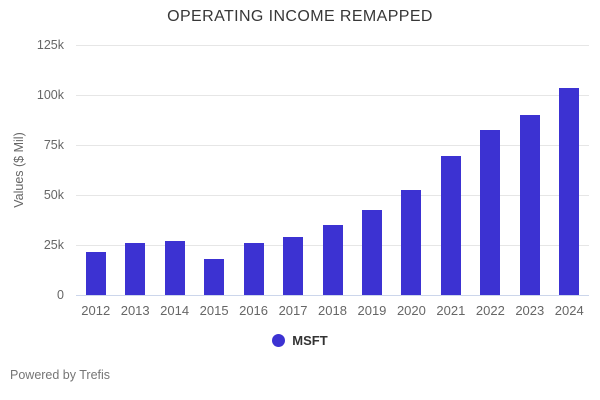 This screenshot has height=400, width=600. Describe the element at coordinates (310, 340) in the screenshot. I see `legend-label: MSFT` at that location.